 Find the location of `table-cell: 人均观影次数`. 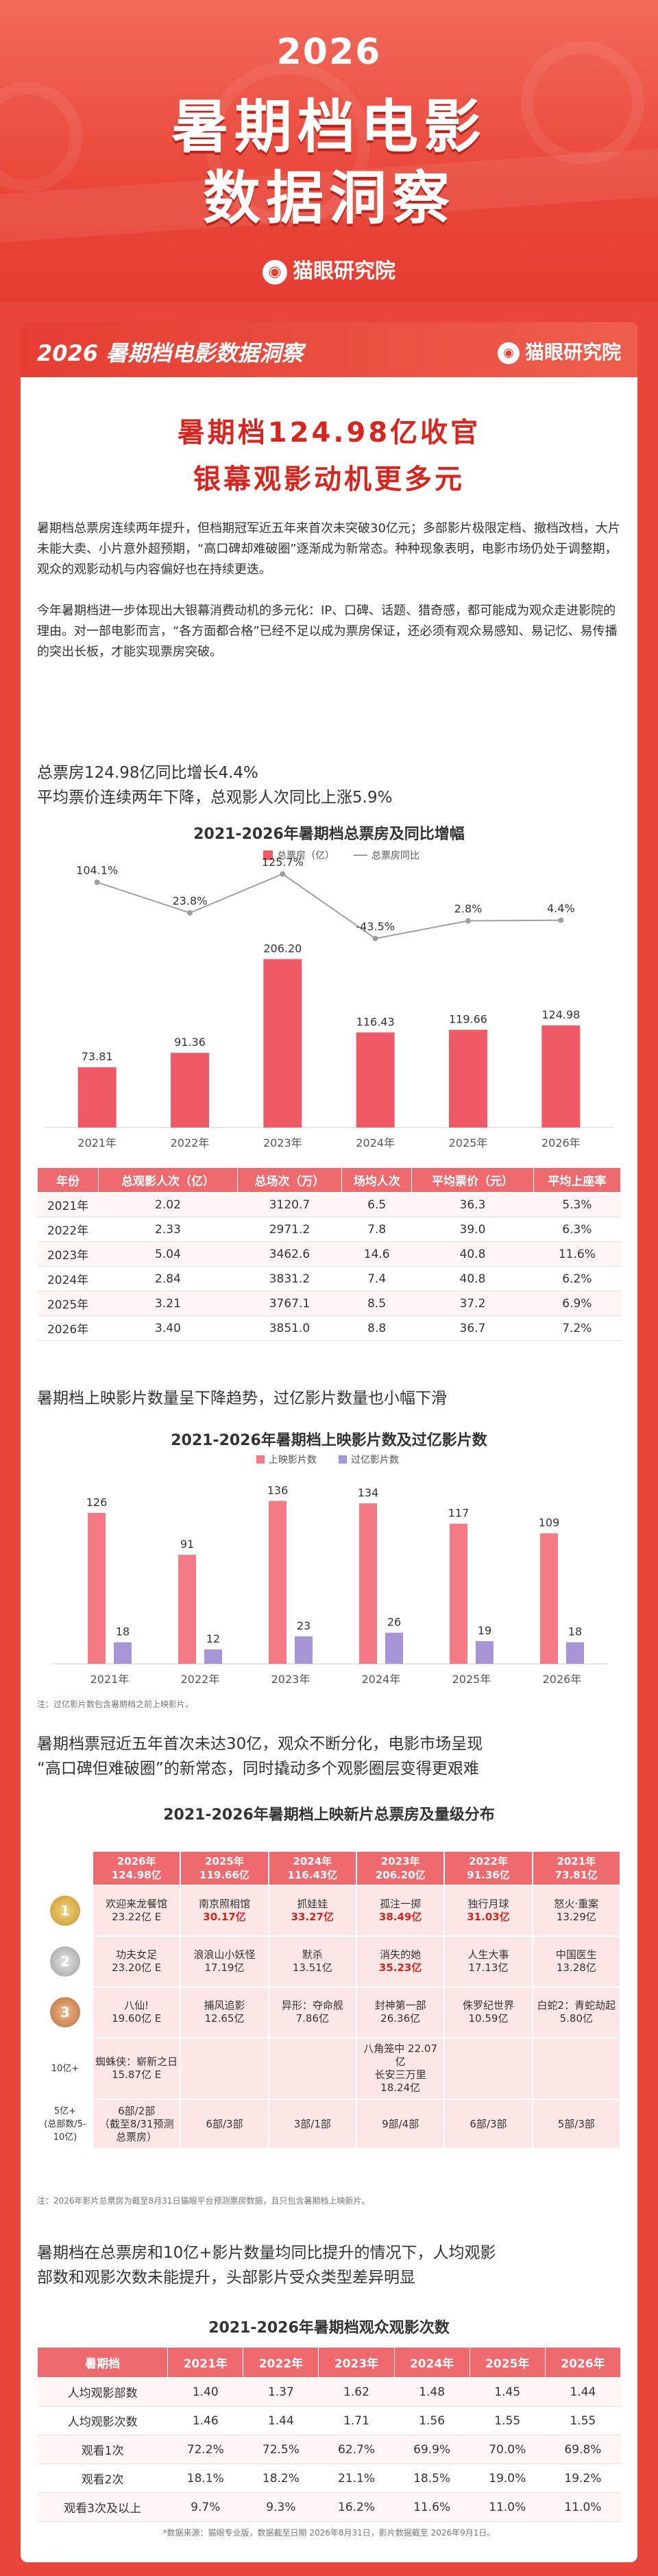

table-cell: 人均观影次数 is located at coordinates (103, 2420).